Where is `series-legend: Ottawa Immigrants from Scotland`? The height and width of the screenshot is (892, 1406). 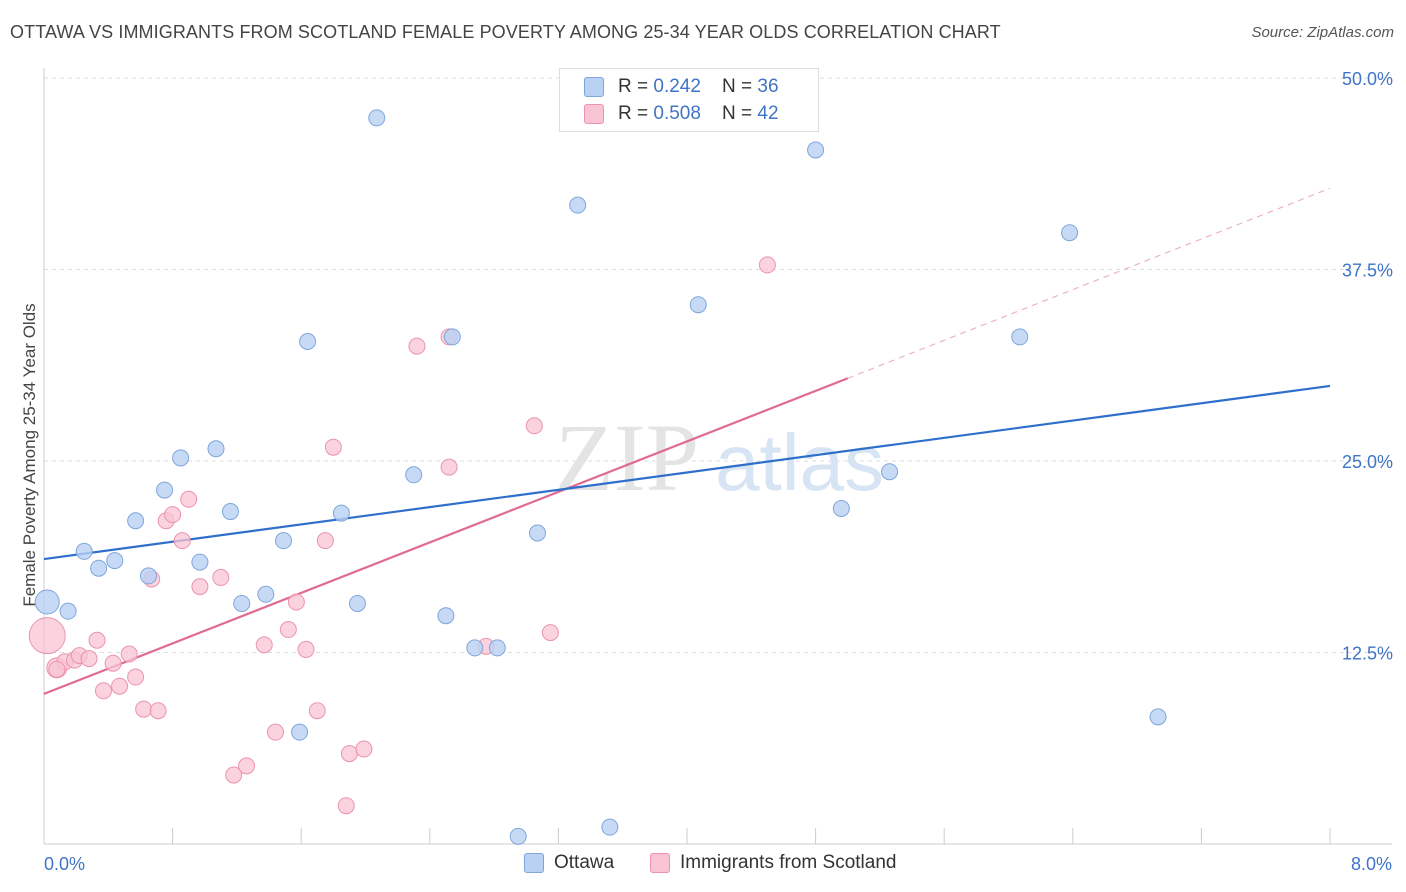 series-legend: Ottawa Immigrants from Scotland is located at coordinates (703, 865).